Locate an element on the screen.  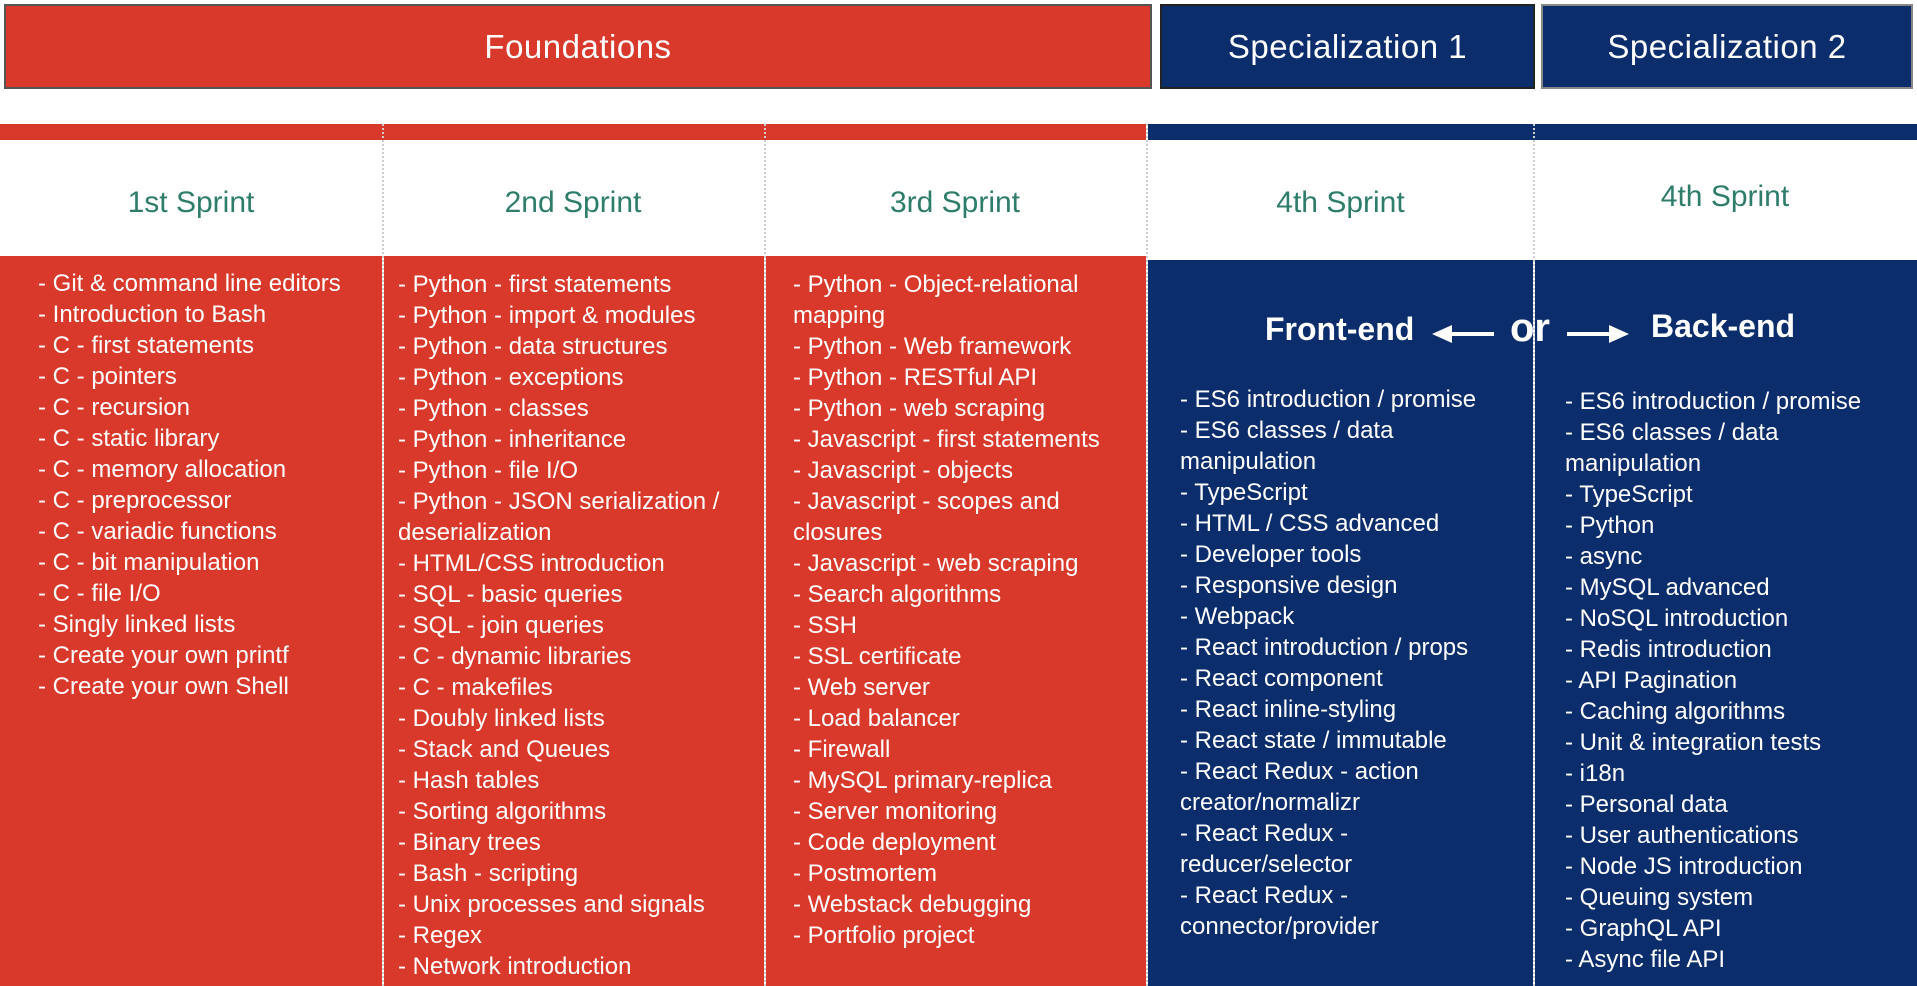
topic-item: - i18n is located at coordinates (1595, 773).